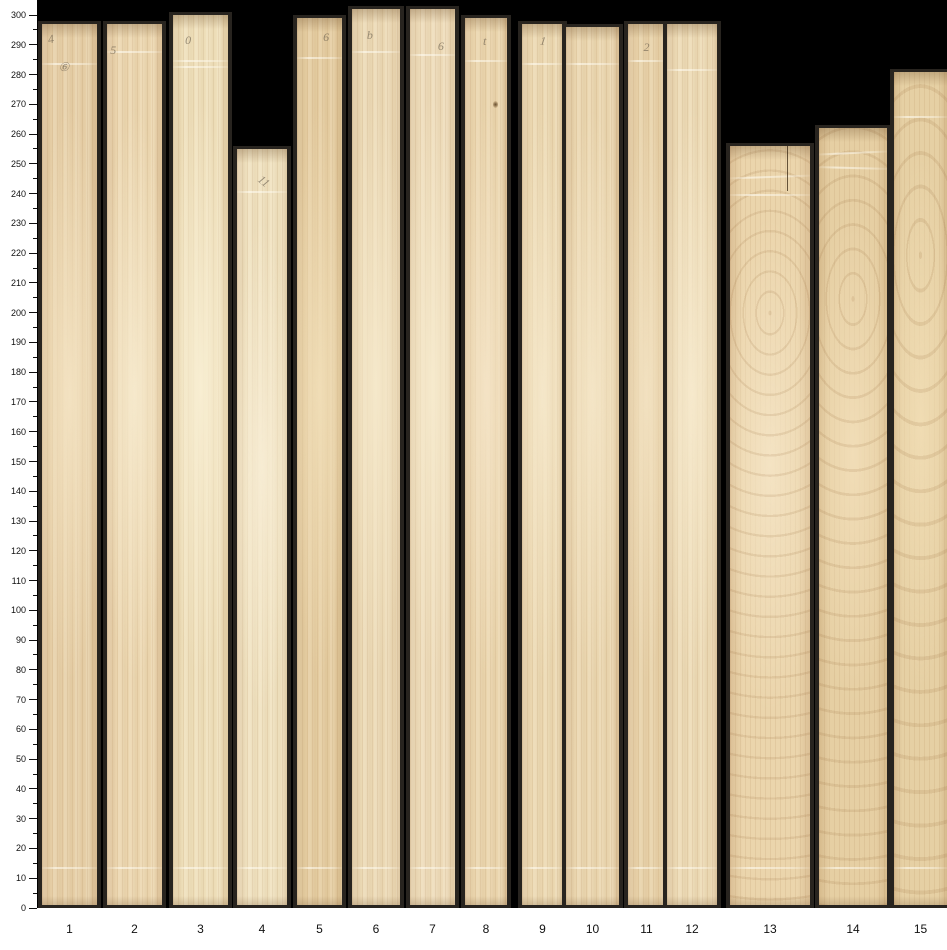  What do you see at coordinates (188, 40) in the screenshot?
I see `pencil-mark: 0` at bounding box center [188, 40].